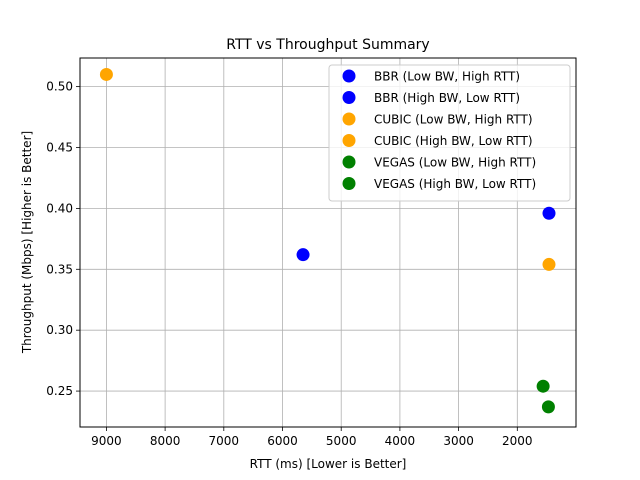 The width and height of the screenshot is (640, 480). I want to click on x-tick-label: 6000, so click(282, 441).